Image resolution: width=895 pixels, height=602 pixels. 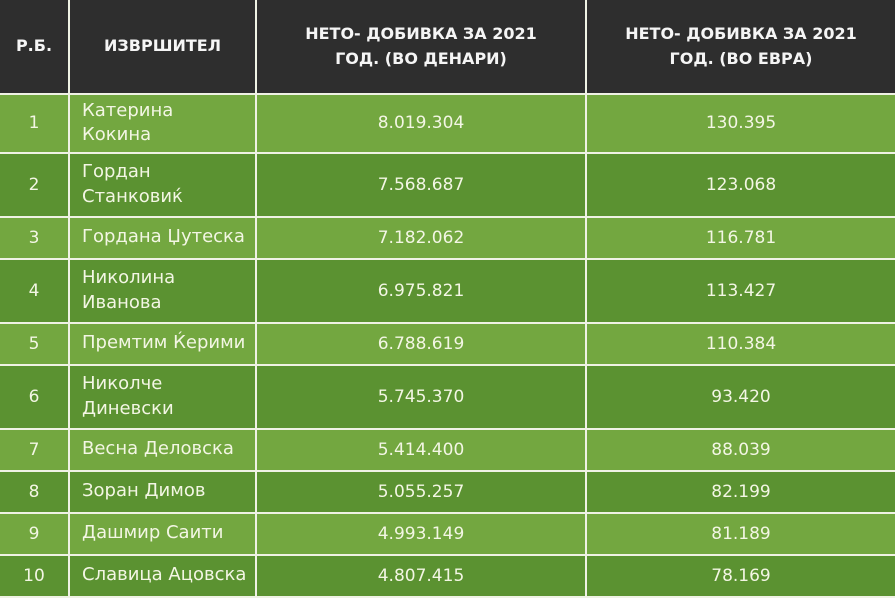 I want to click on table-row: 6 Николче Диневски 5.745.370 93.420, so click(x=447, y=397).